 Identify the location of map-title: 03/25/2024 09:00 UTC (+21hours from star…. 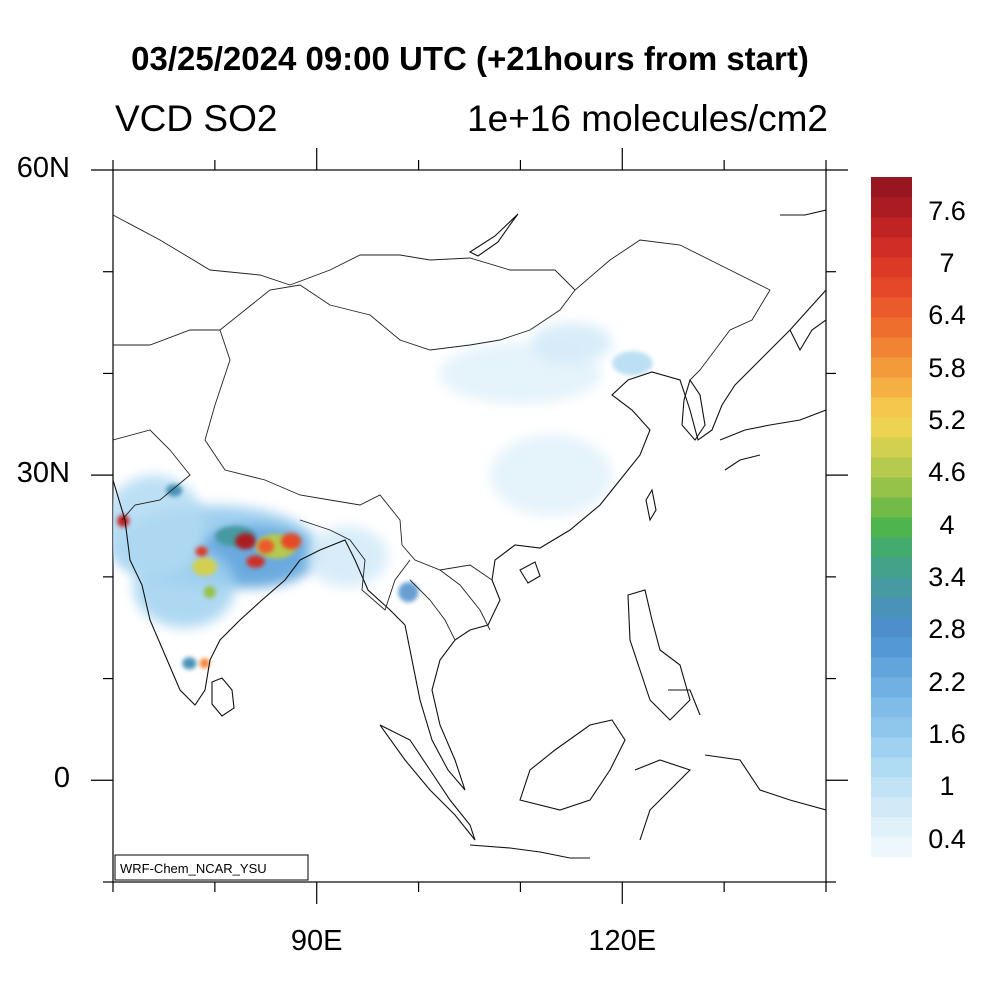
(470, 58).